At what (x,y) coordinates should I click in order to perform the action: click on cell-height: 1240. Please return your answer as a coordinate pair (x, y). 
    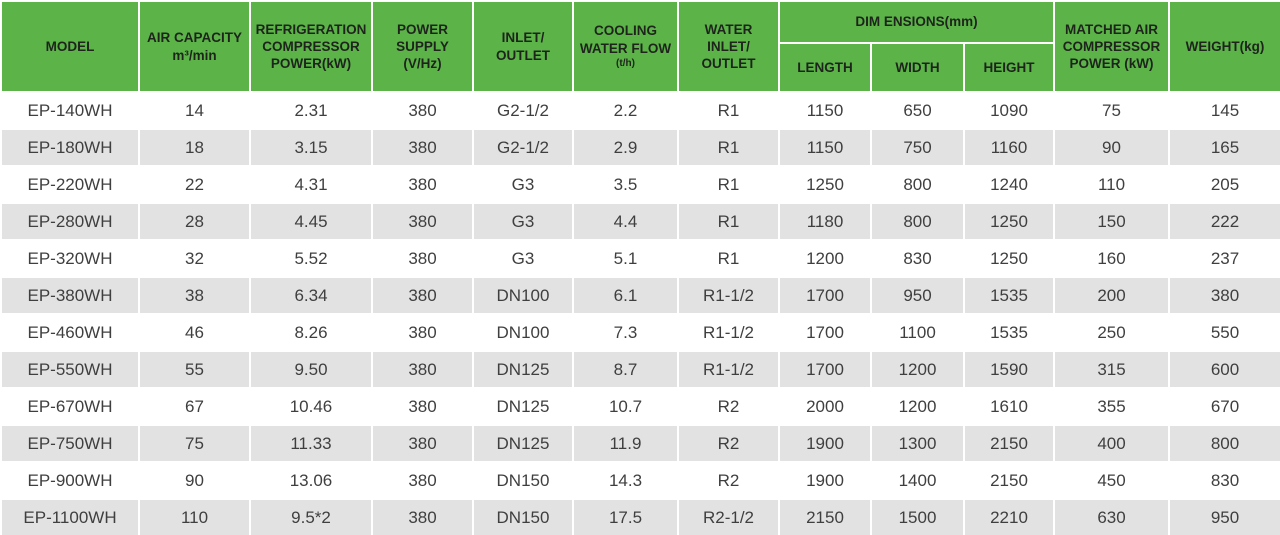
    Looking at the image, I should click on (1009, 184).